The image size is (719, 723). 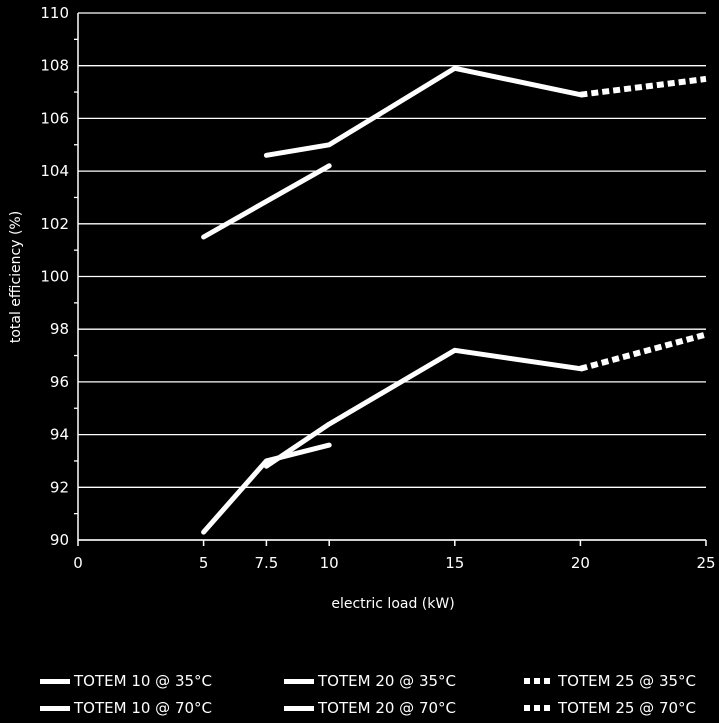 I want to click on series-line-totem-10-35-c, so click(x=266, y=201).